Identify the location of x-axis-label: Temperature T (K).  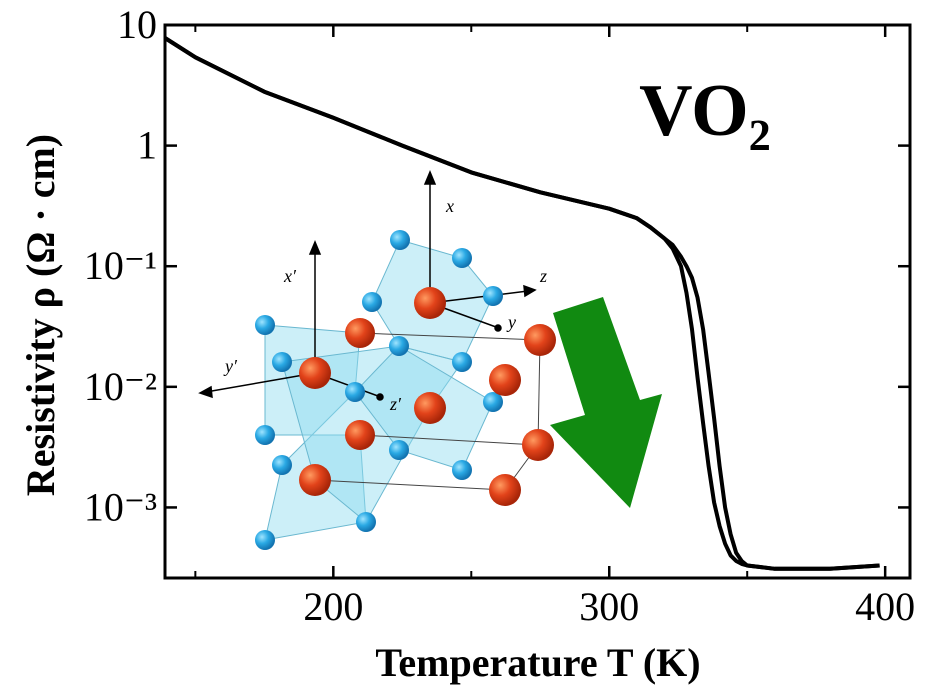
(537, 662).